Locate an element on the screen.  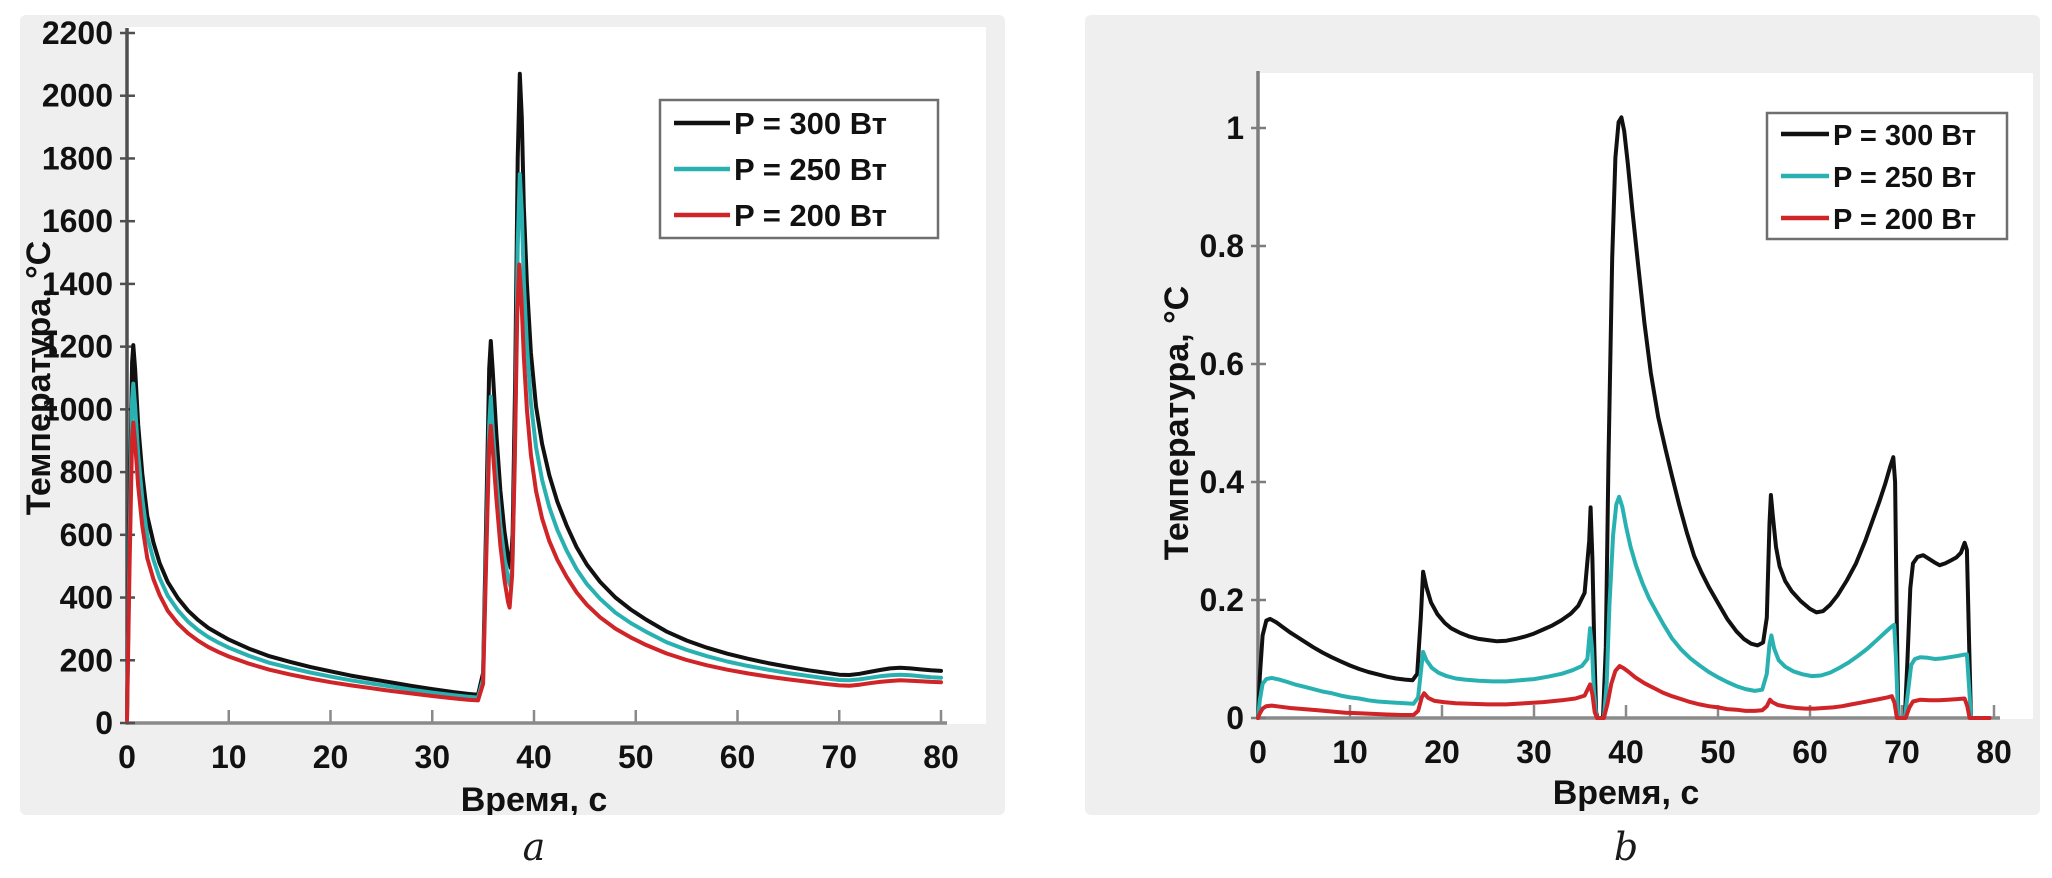
y-tick-label: 1 is located at coordinates (1235, 128).